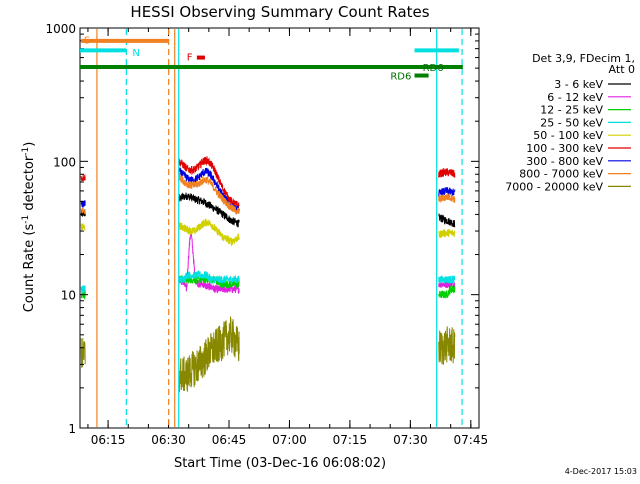 The width and height of the screenshot is (640, 484). I want to click on legend-label-8: 7000 - 20000 keV, so click(554, 186).